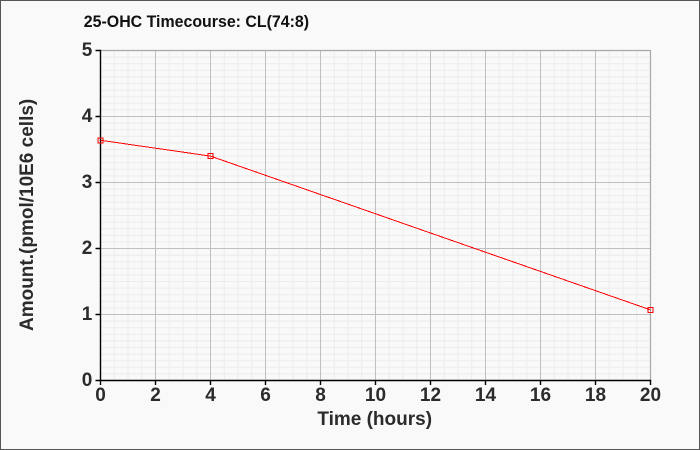 The width and height of the screenshot is (700, 450). Describe the element at coordinates (87, 182) in the screenshot. I see `svg-text: 3` at that location.